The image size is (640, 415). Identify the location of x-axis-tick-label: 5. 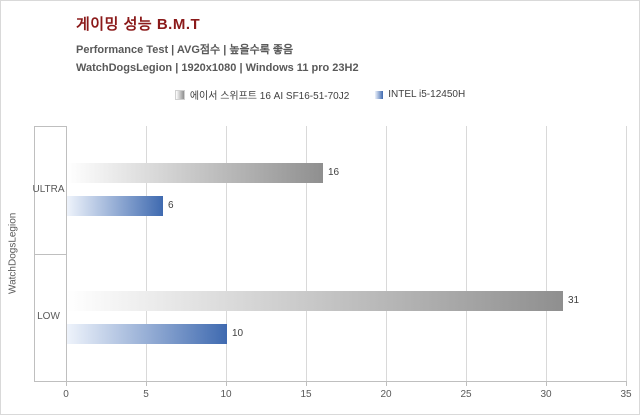
(146, 394).